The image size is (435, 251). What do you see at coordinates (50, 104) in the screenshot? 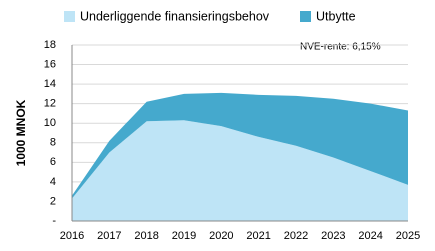
I see `y-tick-label: 12` at bounding box center [50, 104].